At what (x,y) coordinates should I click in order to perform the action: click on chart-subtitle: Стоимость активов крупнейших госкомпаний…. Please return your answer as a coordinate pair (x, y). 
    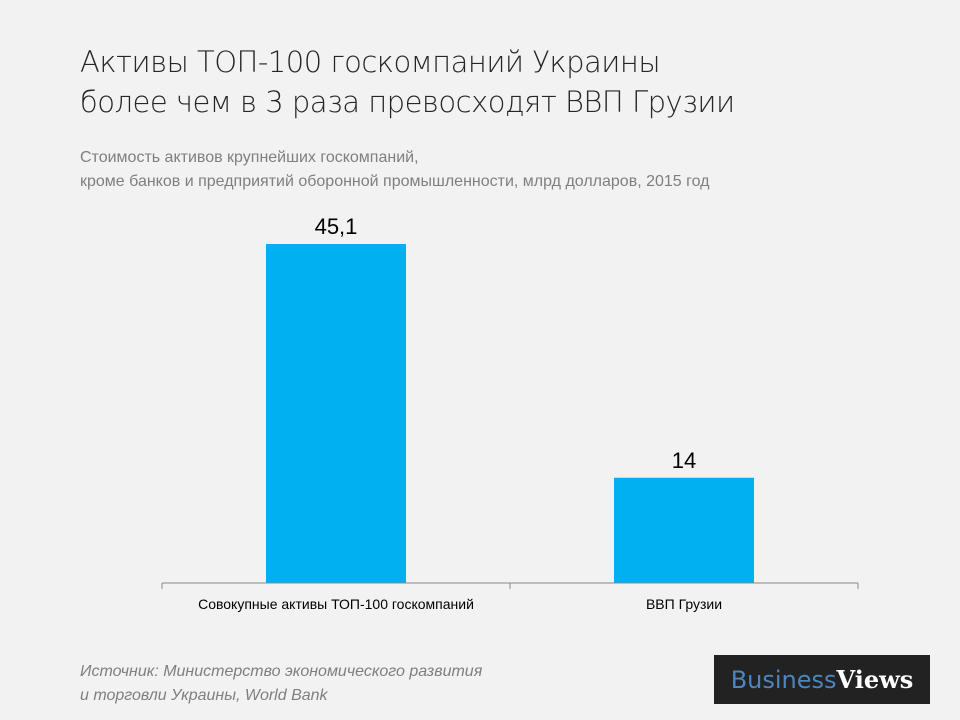
    Looking at the image, I should click on (395, 170).